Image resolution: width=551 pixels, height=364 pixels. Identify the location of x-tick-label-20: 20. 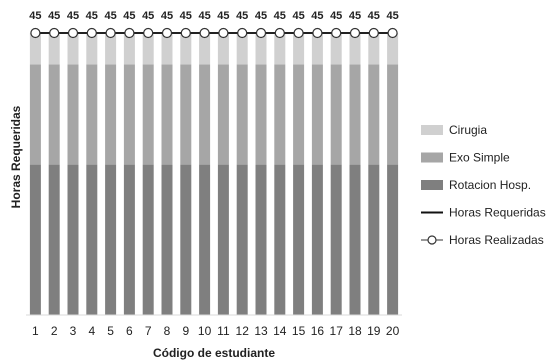
(393, 331).